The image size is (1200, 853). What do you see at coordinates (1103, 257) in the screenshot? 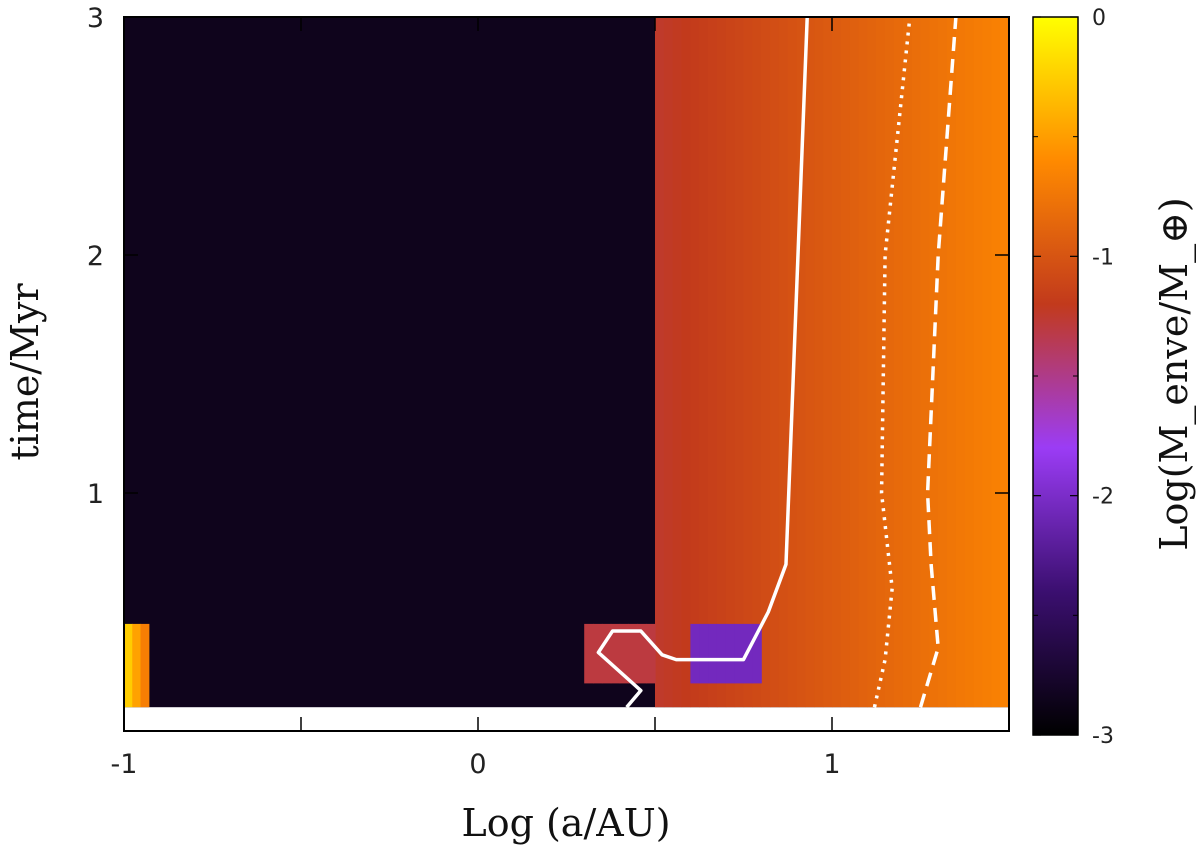
I see `colorbar-tick-label: -1` at bounding box center [1103, 257].